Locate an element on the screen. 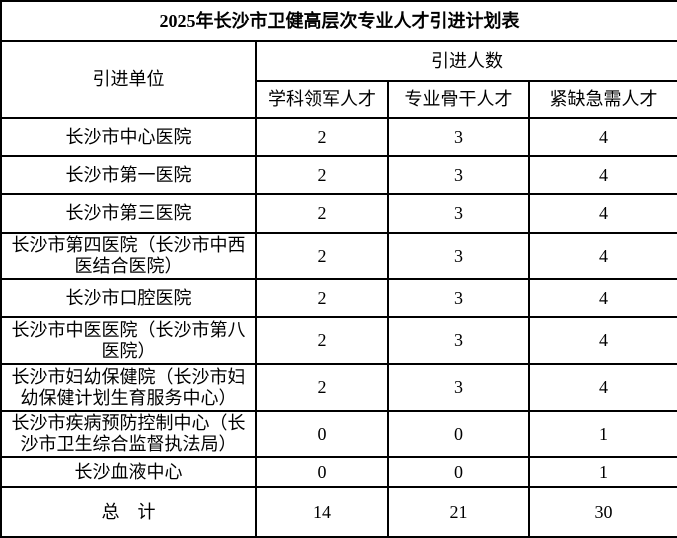 The width and height of the screenshot is (677, 538). total-value-cell: 21 is located at coordinates (458, 512).